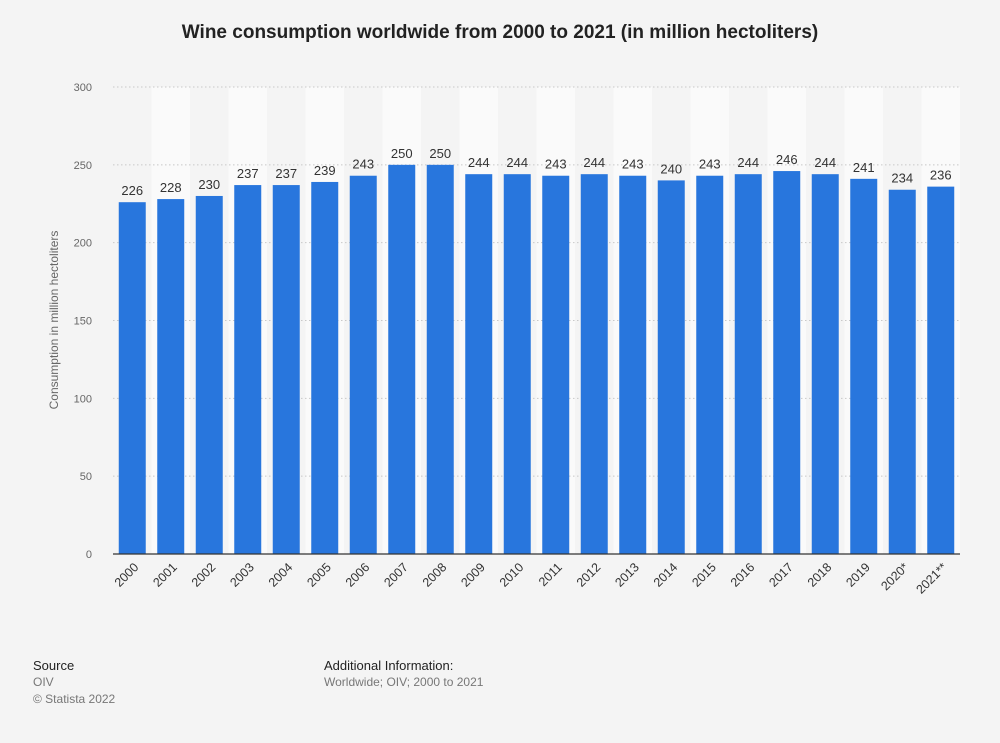 Image resolution: width=1000 pixels, height=743 pixels. I want to click on x-tick-label: 2021**, so click(931, 578).